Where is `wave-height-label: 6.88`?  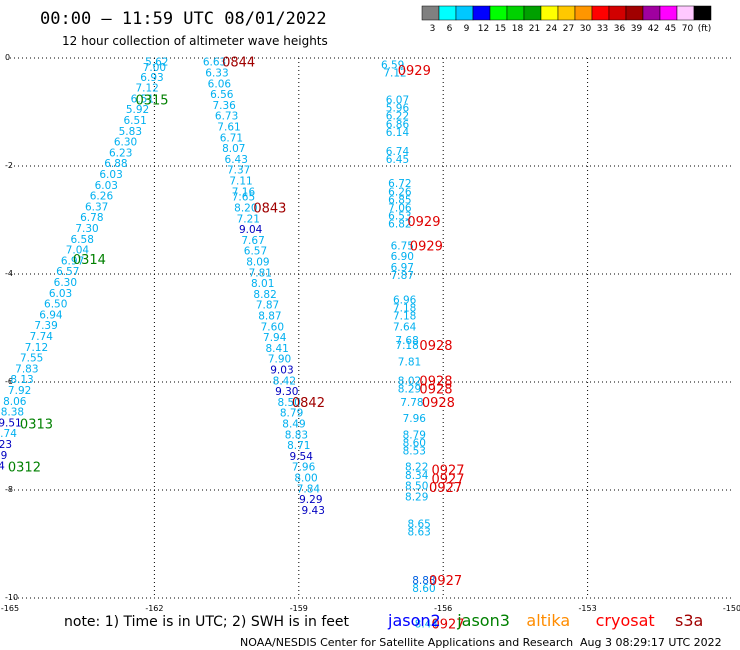 wave-height-label: 6.88 is located at coordinates (115, 164).